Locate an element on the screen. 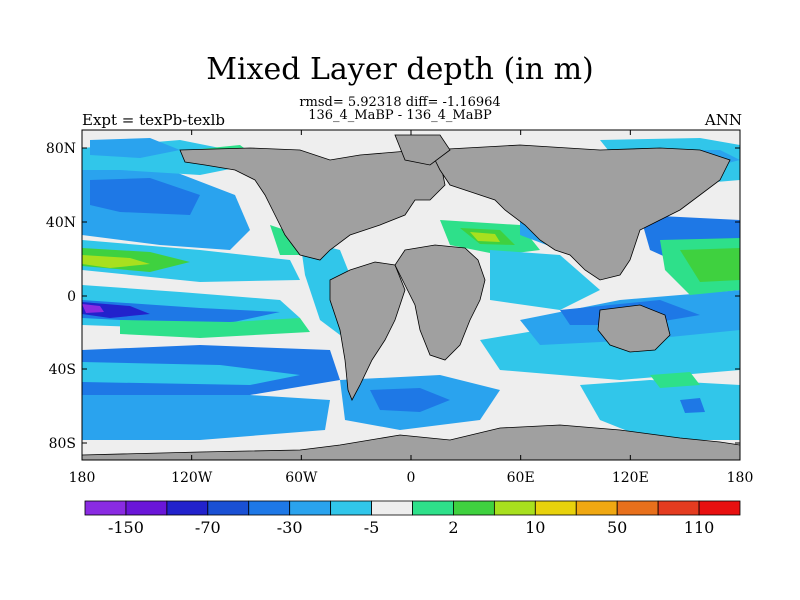 This screenshot has width=800, height=600. greenland-land is located at coordinates (422, 150).